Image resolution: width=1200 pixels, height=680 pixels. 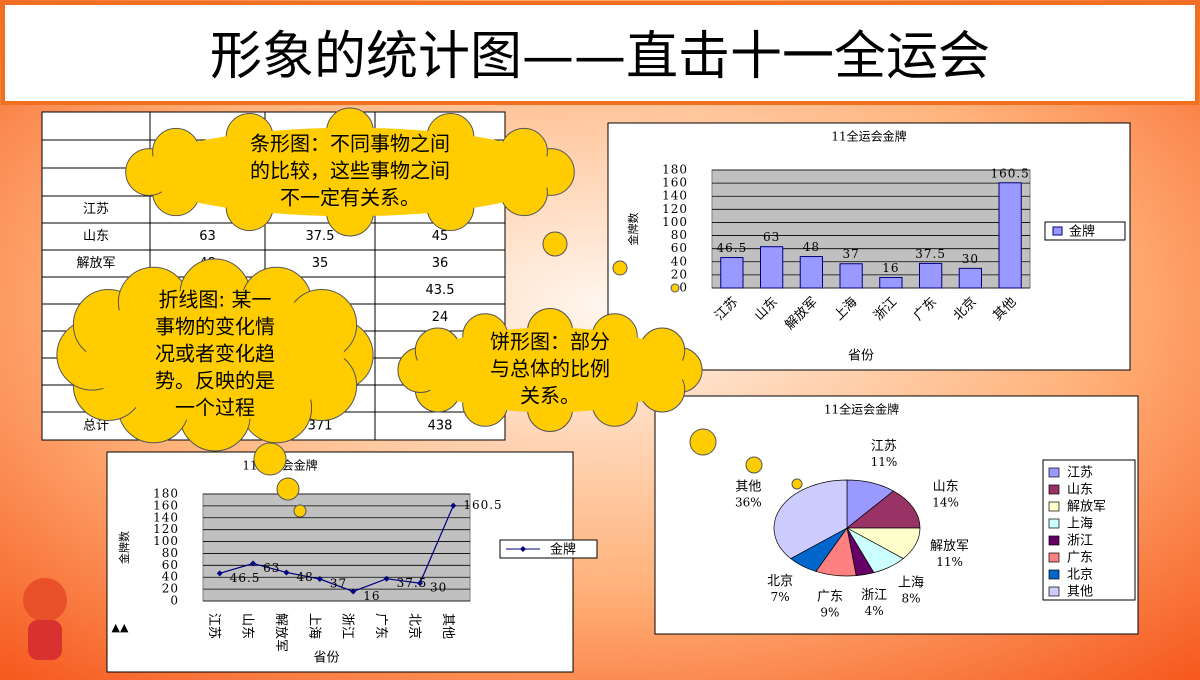 What do you see at coordinates (945, 502) in the screenshot?
I see `pie-value-label: 14%` at bounding box center [945, 502].